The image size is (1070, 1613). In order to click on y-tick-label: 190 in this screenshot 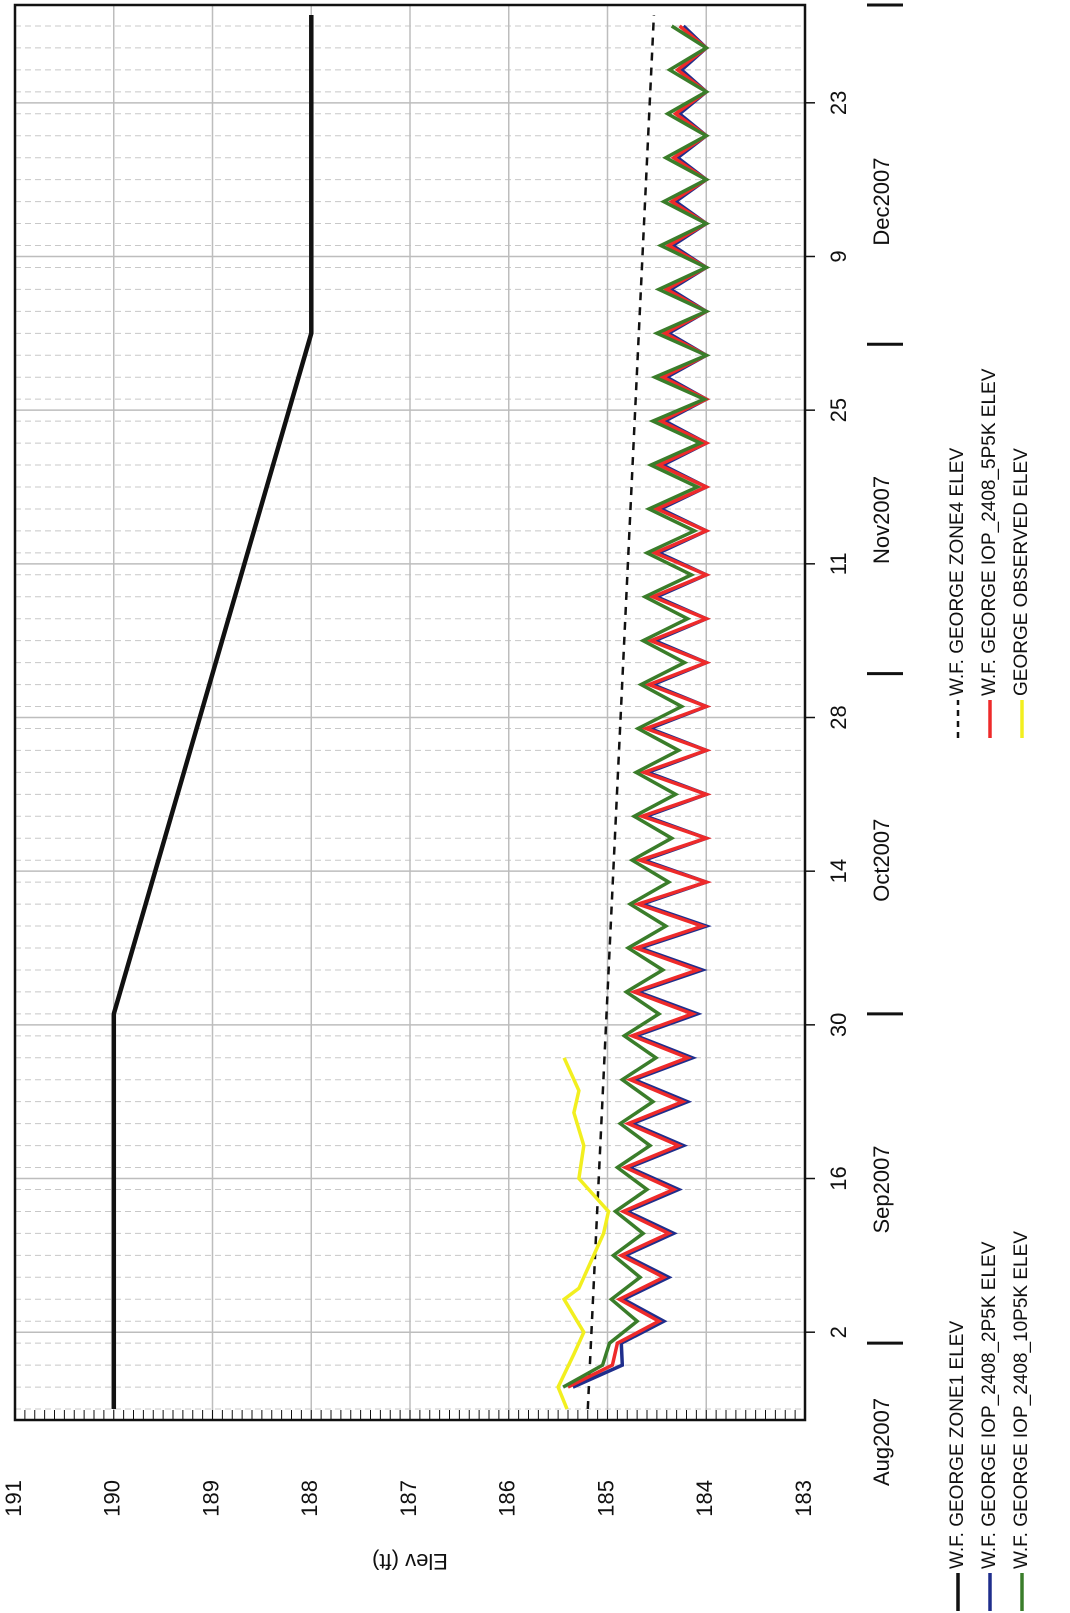, I will do `click(112, 1498)`.